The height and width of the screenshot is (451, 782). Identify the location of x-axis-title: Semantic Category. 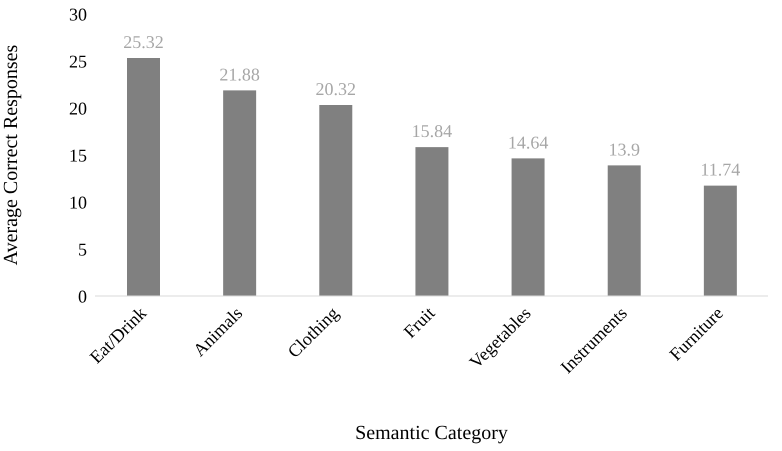
(431, 433).